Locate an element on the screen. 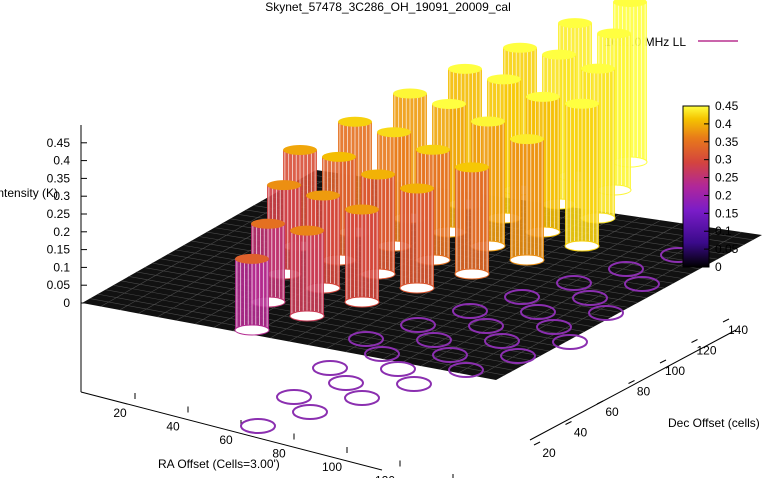  x-tick-label: 100 is located at coordinates (332, 467).